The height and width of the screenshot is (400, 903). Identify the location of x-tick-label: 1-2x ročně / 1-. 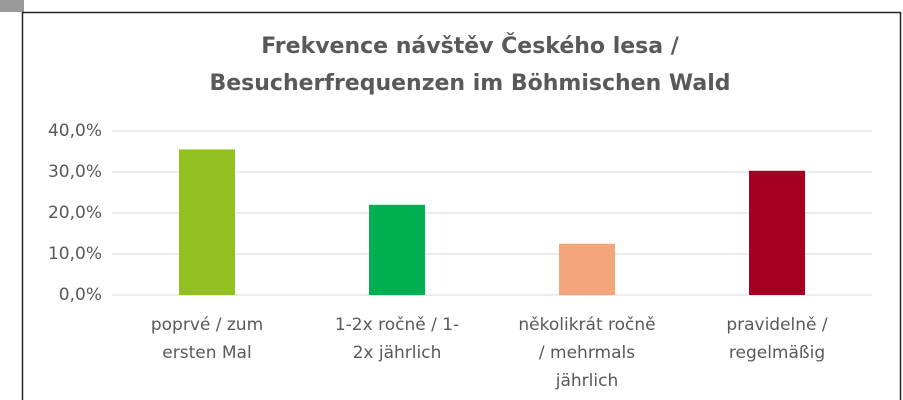
(397, 325).